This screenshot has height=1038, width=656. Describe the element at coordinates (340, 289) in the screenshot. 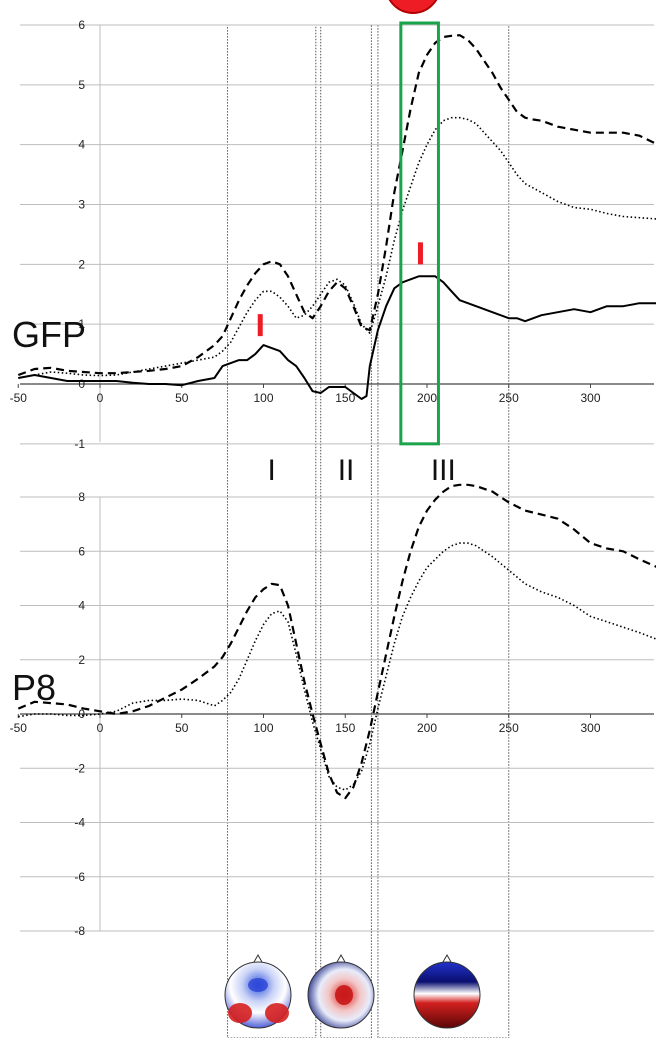

I see `gfp-peak-markers` at that location.